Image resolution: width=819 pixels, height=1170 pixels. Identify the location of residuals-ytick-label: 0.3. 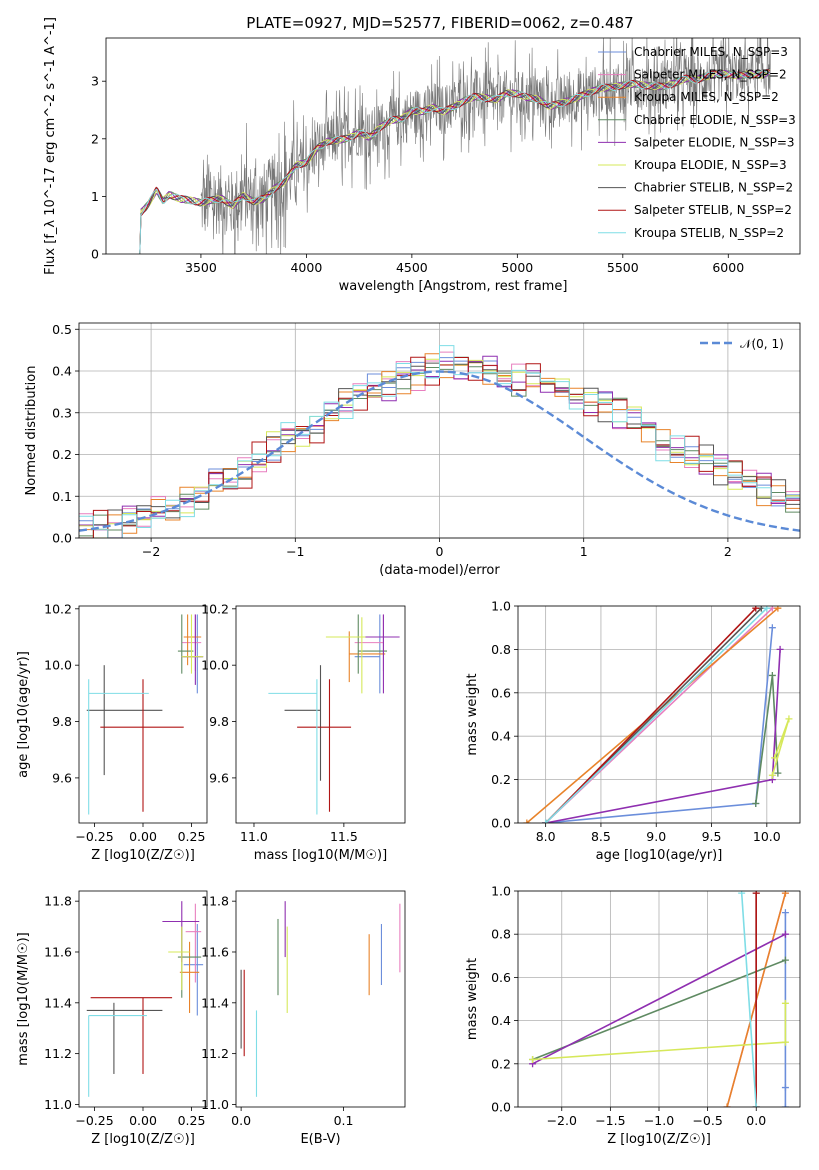
(62, 412).